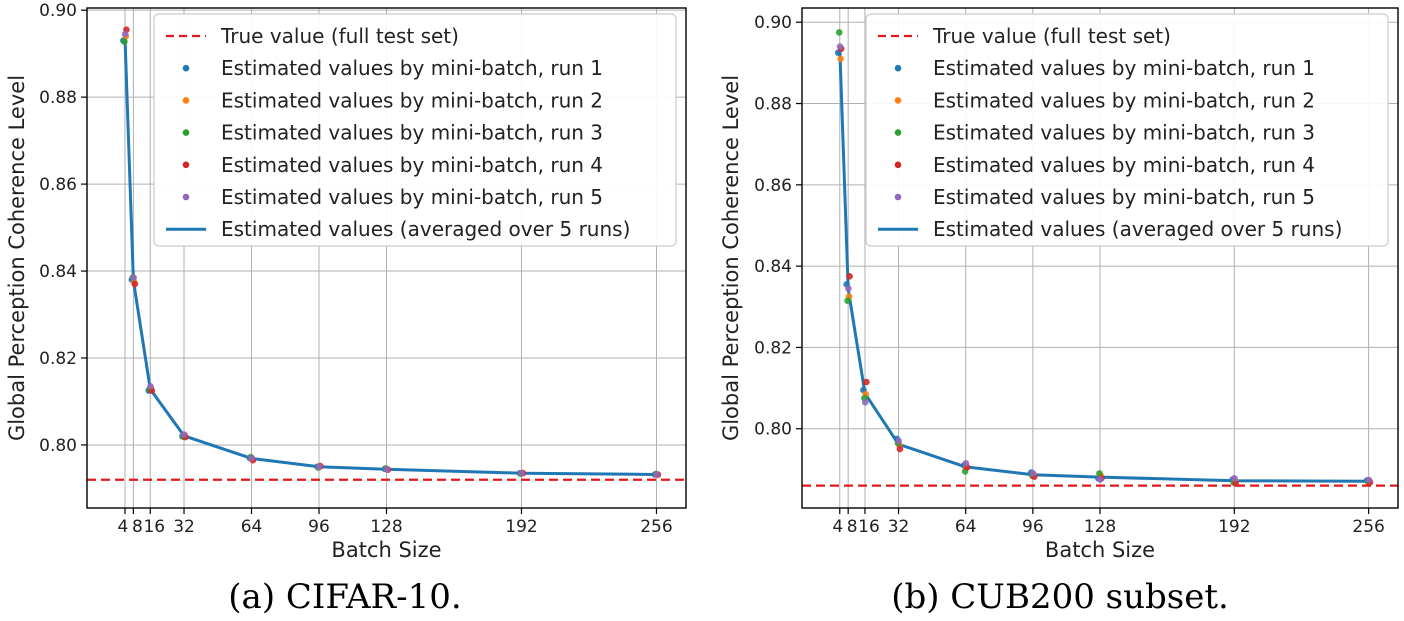 The image size is (1404, 621). Describe the element at coordinates (344, 597) in the screenshot. I see `caption: (a) CIFAR-10.` at that location.